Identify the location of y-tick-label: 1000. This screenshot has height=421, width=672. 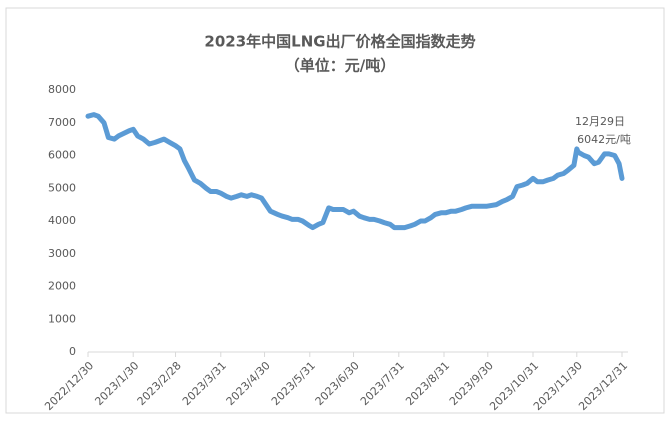
(62, 318).